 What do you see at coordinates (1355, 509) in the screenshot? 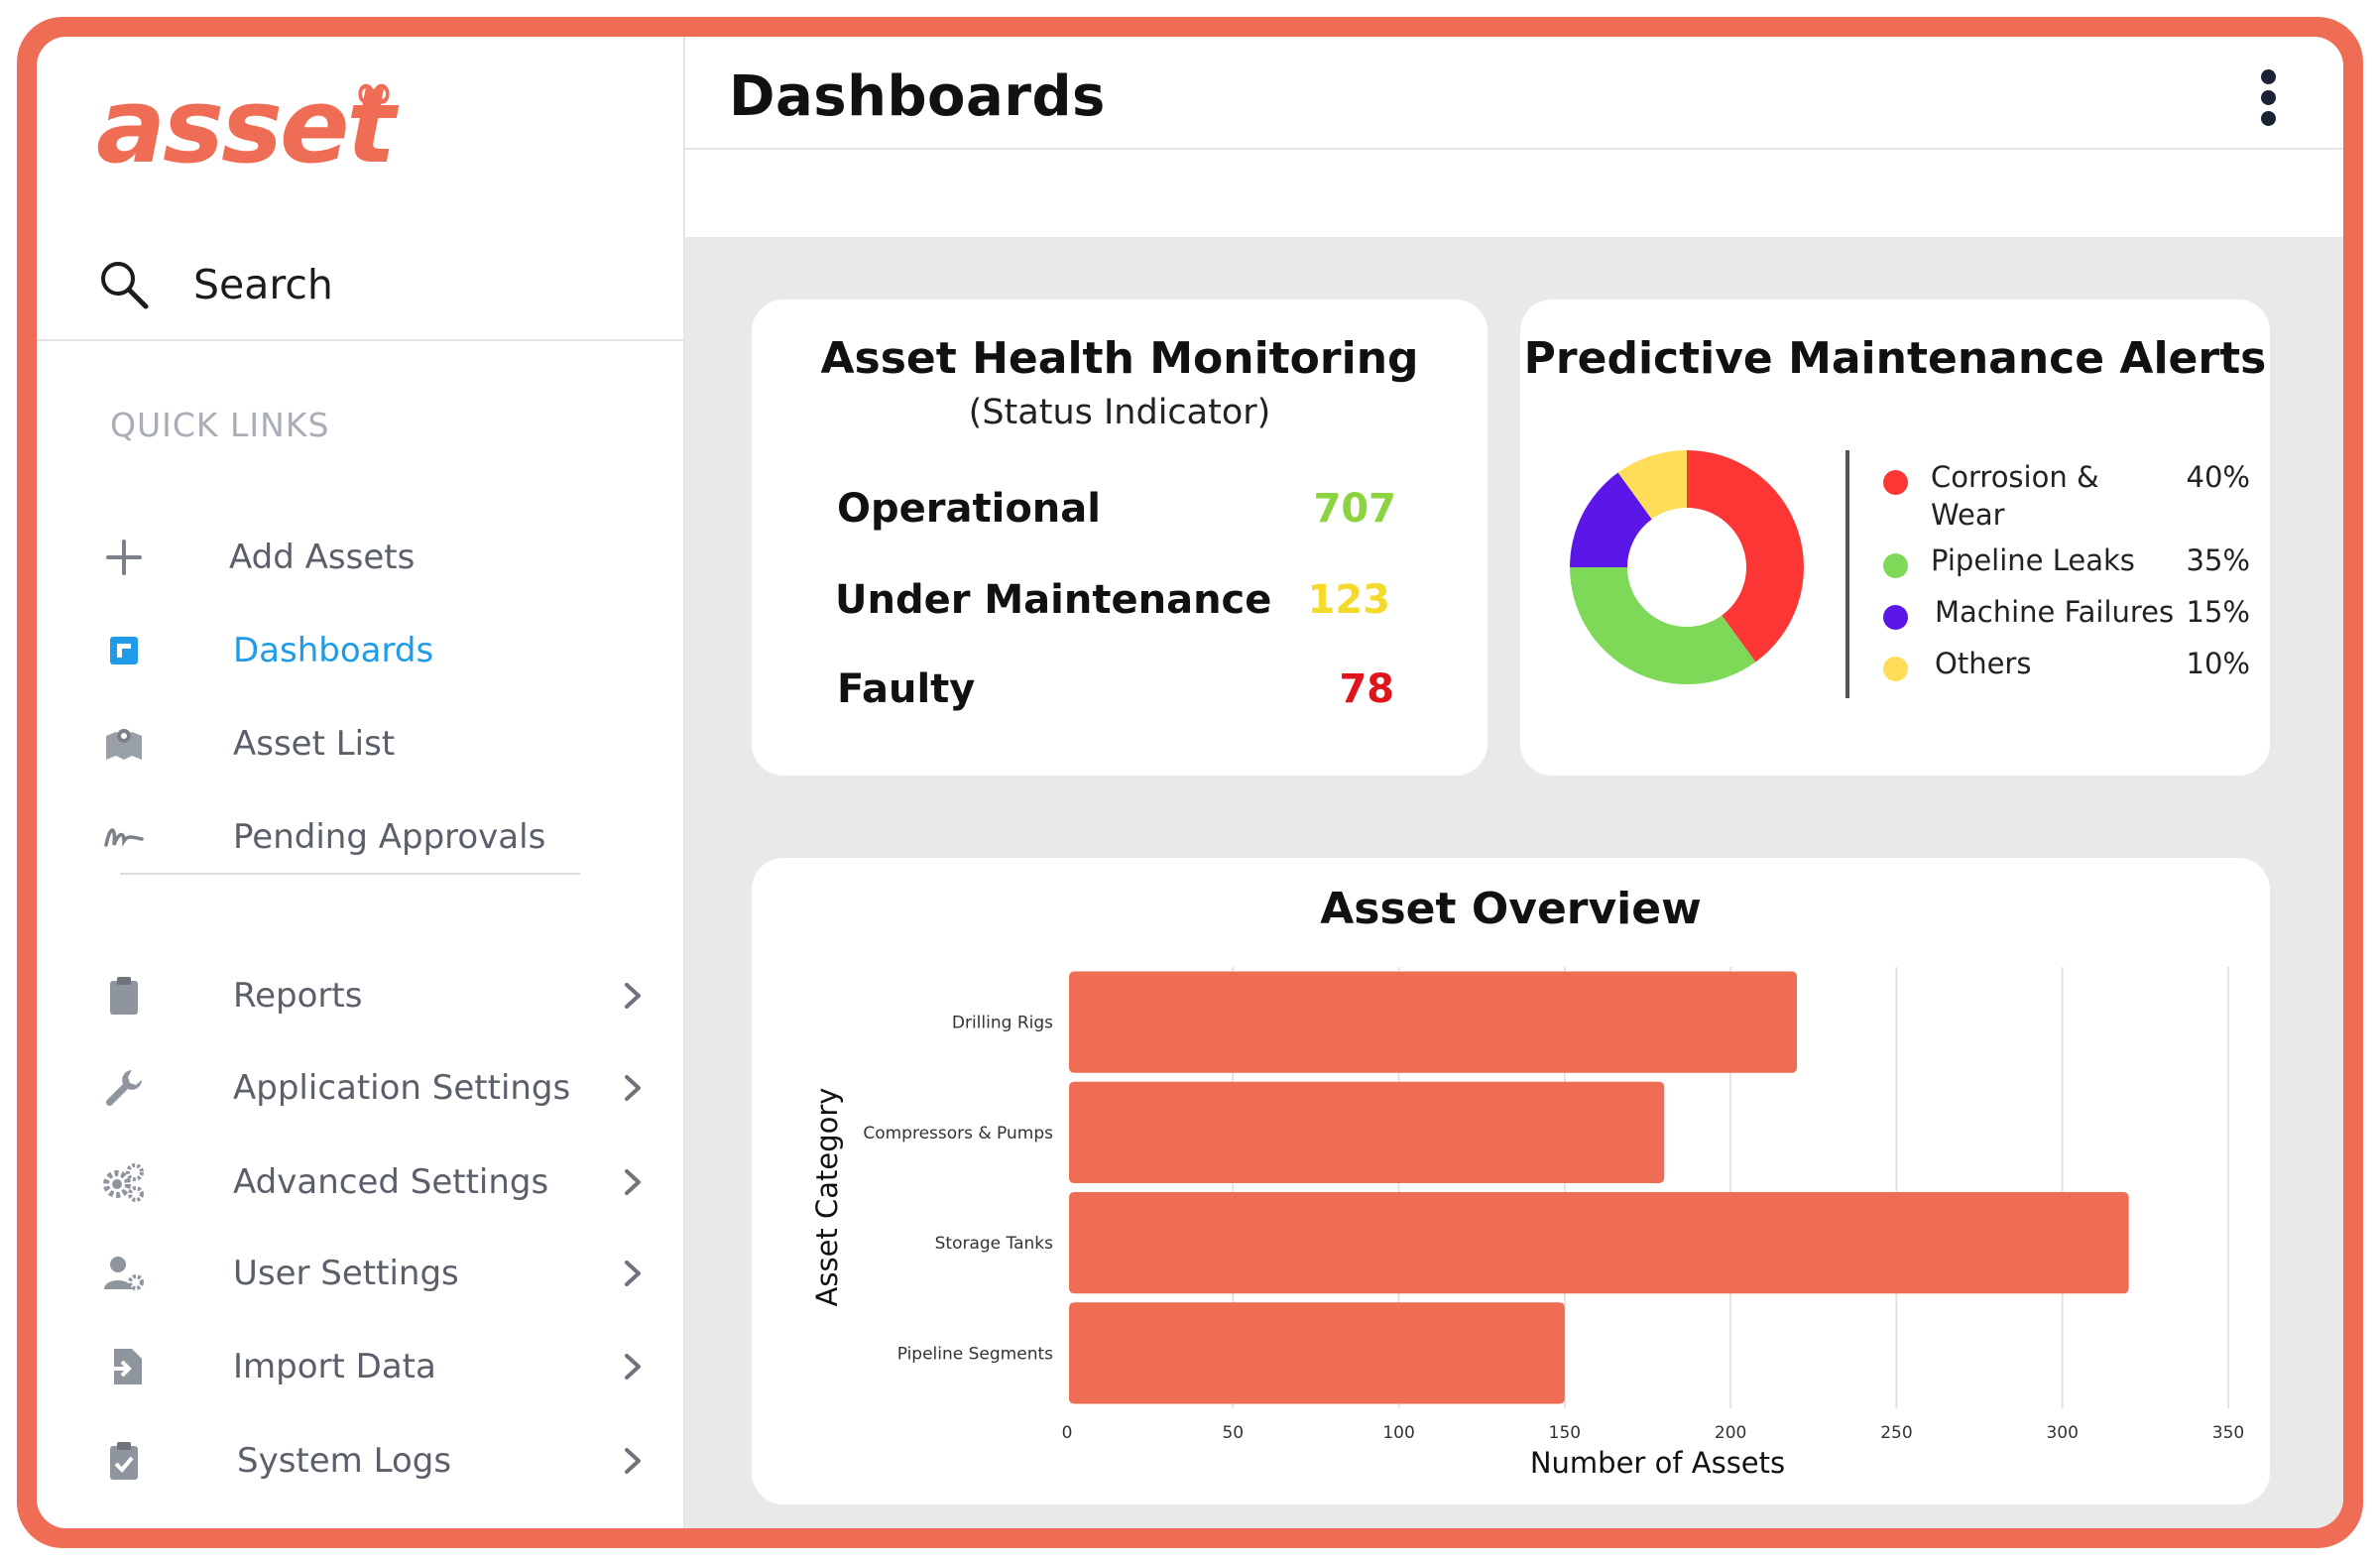
I see `status-value: 707` at bounding box center [1355, 509].